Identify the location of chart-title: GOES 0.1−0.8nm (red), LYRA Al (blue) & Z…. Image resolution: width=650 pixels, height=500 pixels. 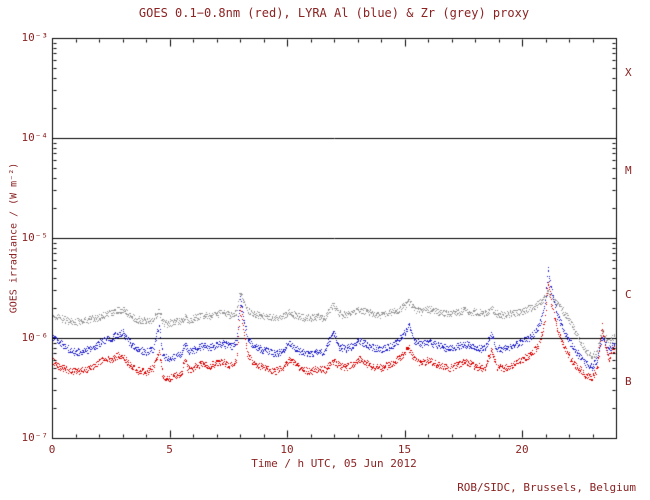
(334, 13).